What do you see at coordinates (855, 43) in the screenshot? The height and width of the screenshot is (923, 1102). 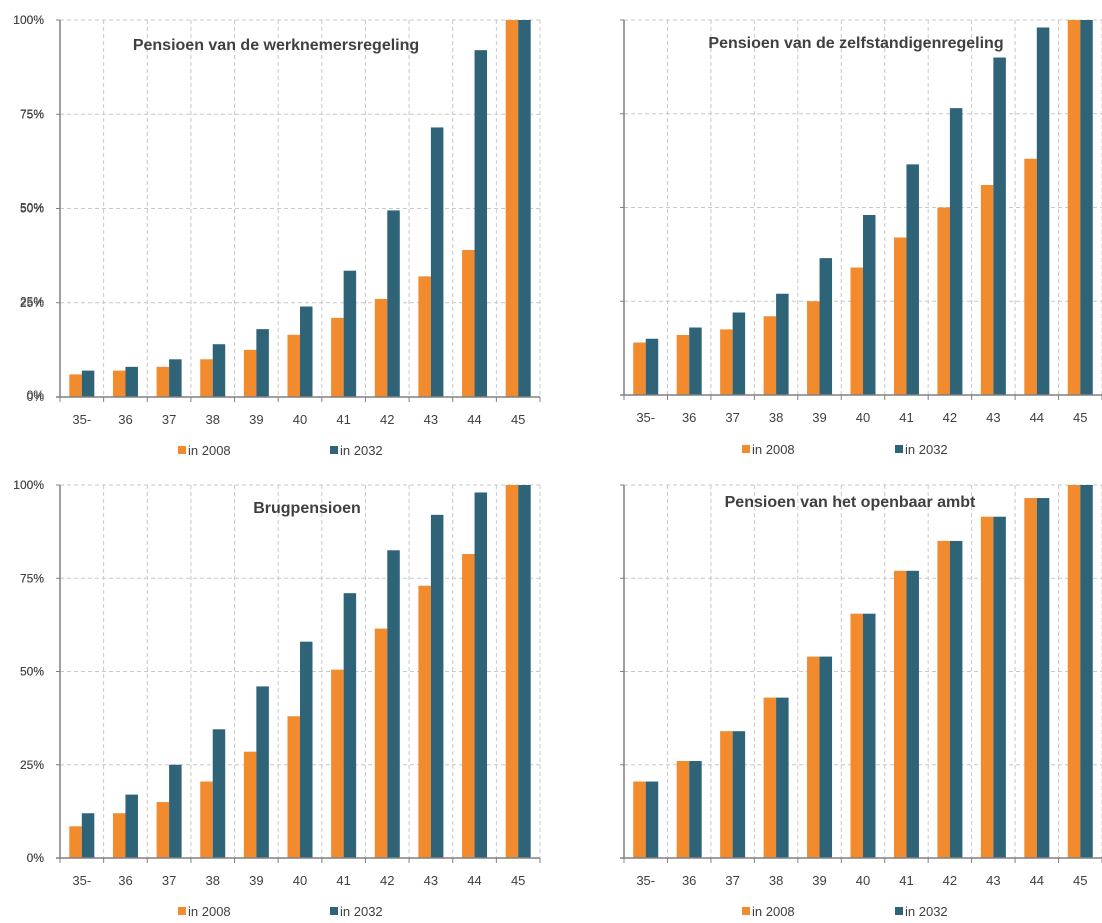 I see `chart-title: Pensioen van de zelfstandigenregeling` at bounding box center [855, 43].